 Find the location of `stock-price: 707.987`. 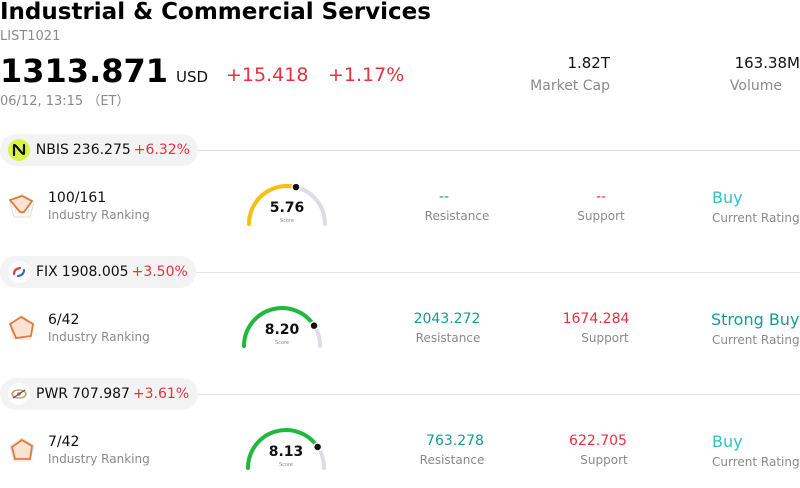

stock-price: 707.987 is located at coordinates (101, 394).